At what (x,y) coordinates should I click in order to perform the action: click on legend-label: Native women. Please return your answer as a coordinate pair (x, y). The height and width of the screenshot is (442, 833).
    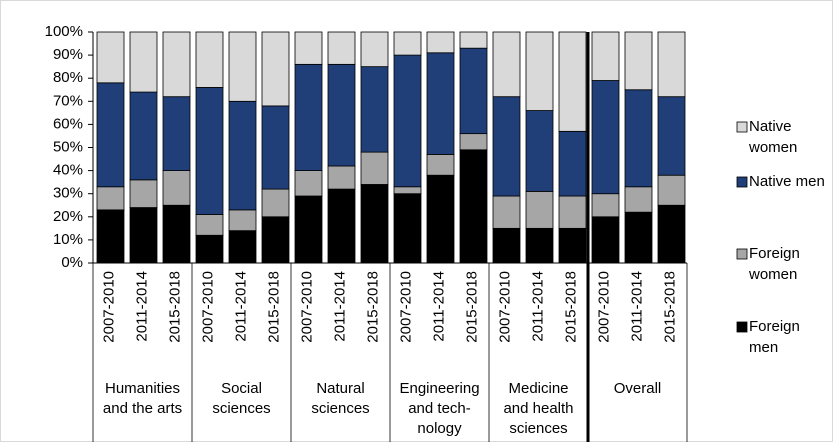
    Looking at the image, I should click on (773, 137).